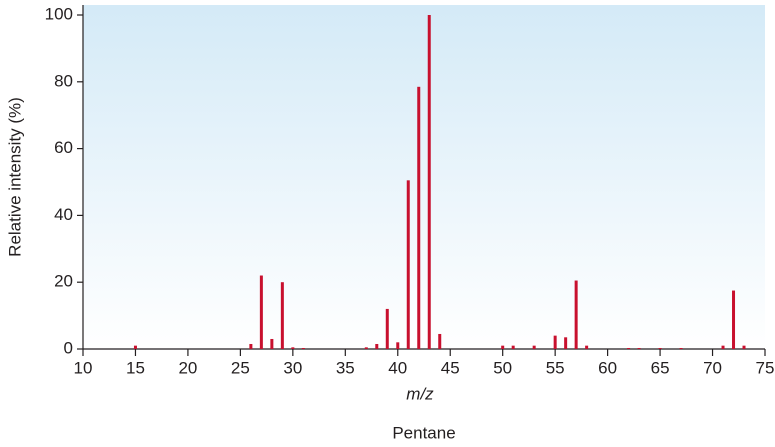  Describe the element at coordinates (345, 367) in the screenshot. I see `x-tick-label: 35` at that location.